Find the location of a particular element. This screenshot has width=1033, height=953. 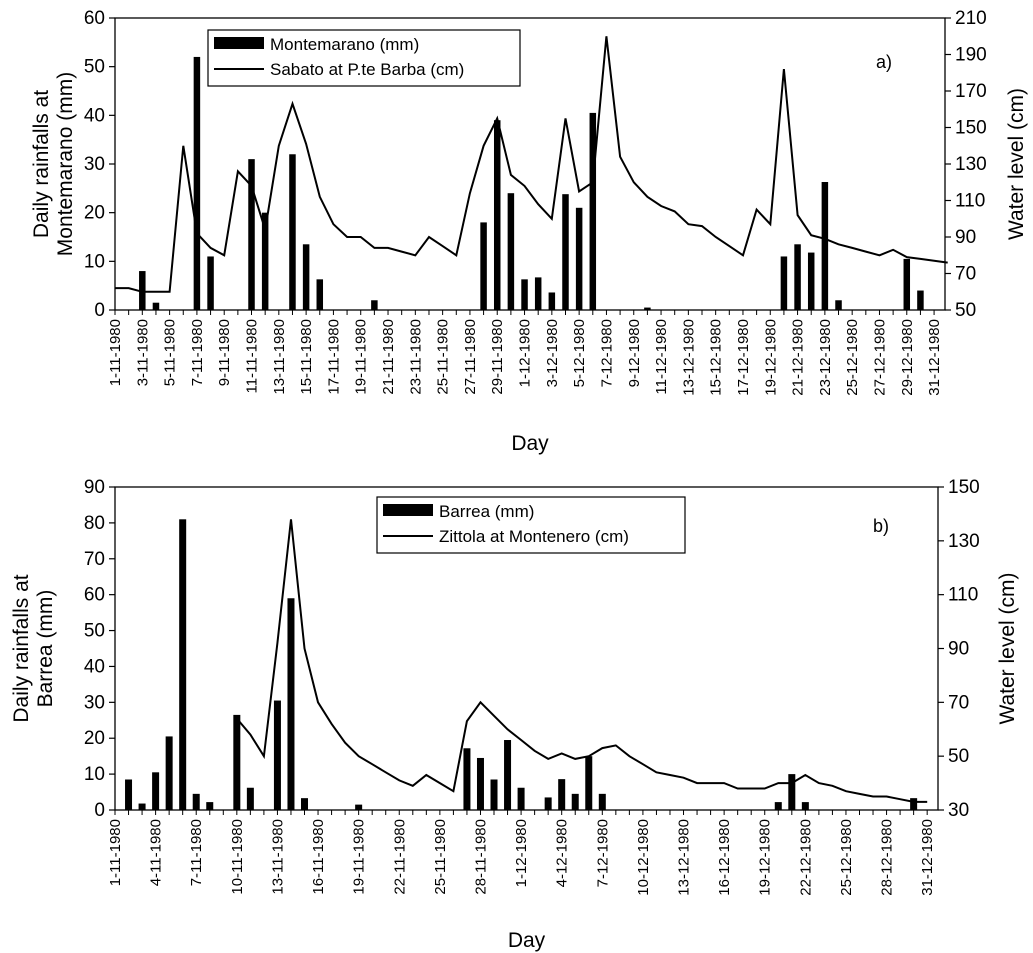

x-tick-label: 19-12-1980 is located at coordinates (770, 357).